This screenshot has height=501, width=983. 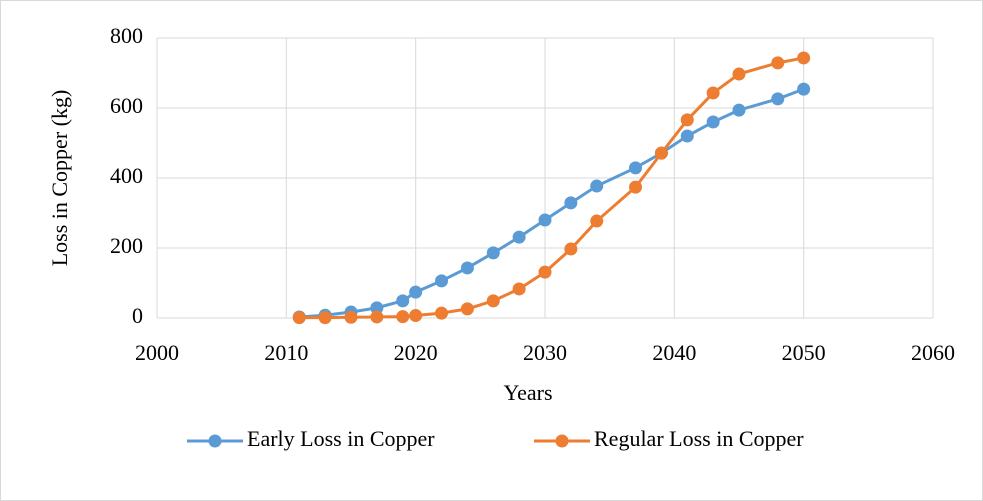 What do you see at coordinates (157, 352) in the screenshot?
I see `x-tick-label: 2000` at bounding box center [157, 352].